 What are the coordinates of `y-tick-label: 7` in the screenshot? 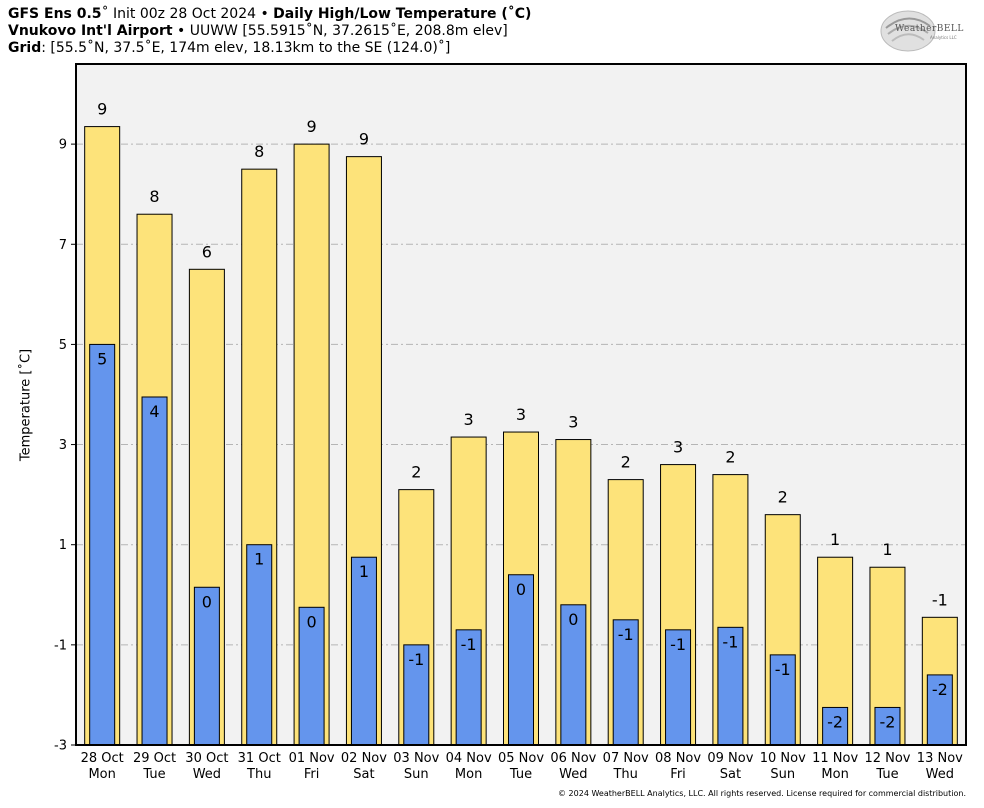 It's located at (63, 245).